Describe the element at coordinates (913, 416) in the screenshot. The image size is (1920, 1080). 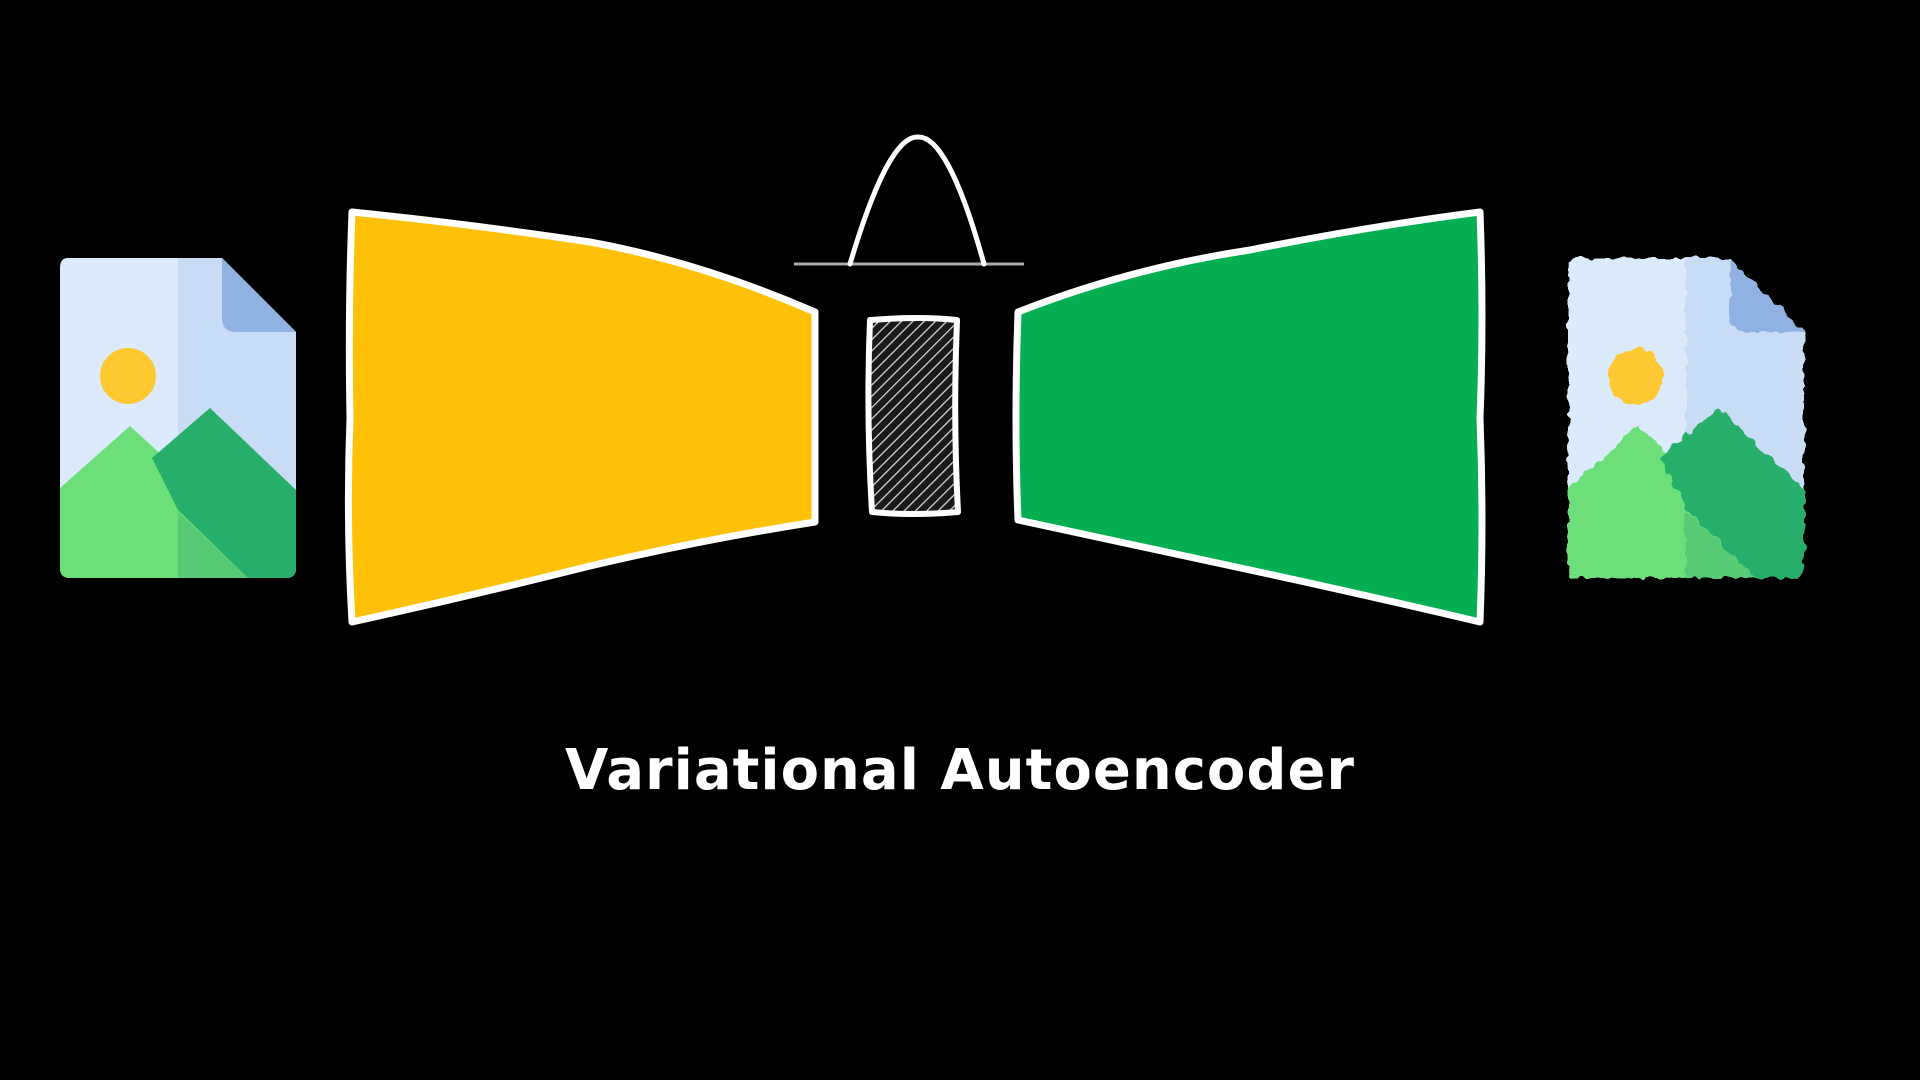
I see `latent-space-icon` at that location.